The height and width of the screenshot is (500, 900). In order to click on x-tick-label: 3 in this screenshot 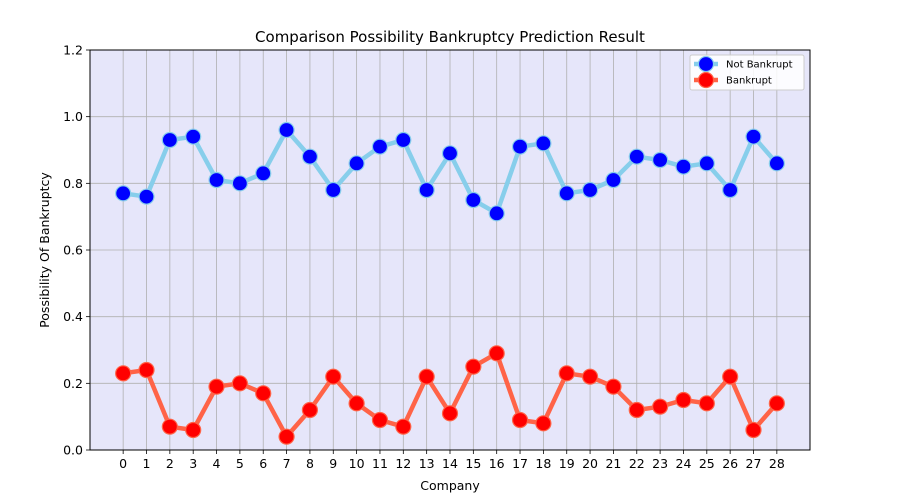, I will do `click(193, 463)`.